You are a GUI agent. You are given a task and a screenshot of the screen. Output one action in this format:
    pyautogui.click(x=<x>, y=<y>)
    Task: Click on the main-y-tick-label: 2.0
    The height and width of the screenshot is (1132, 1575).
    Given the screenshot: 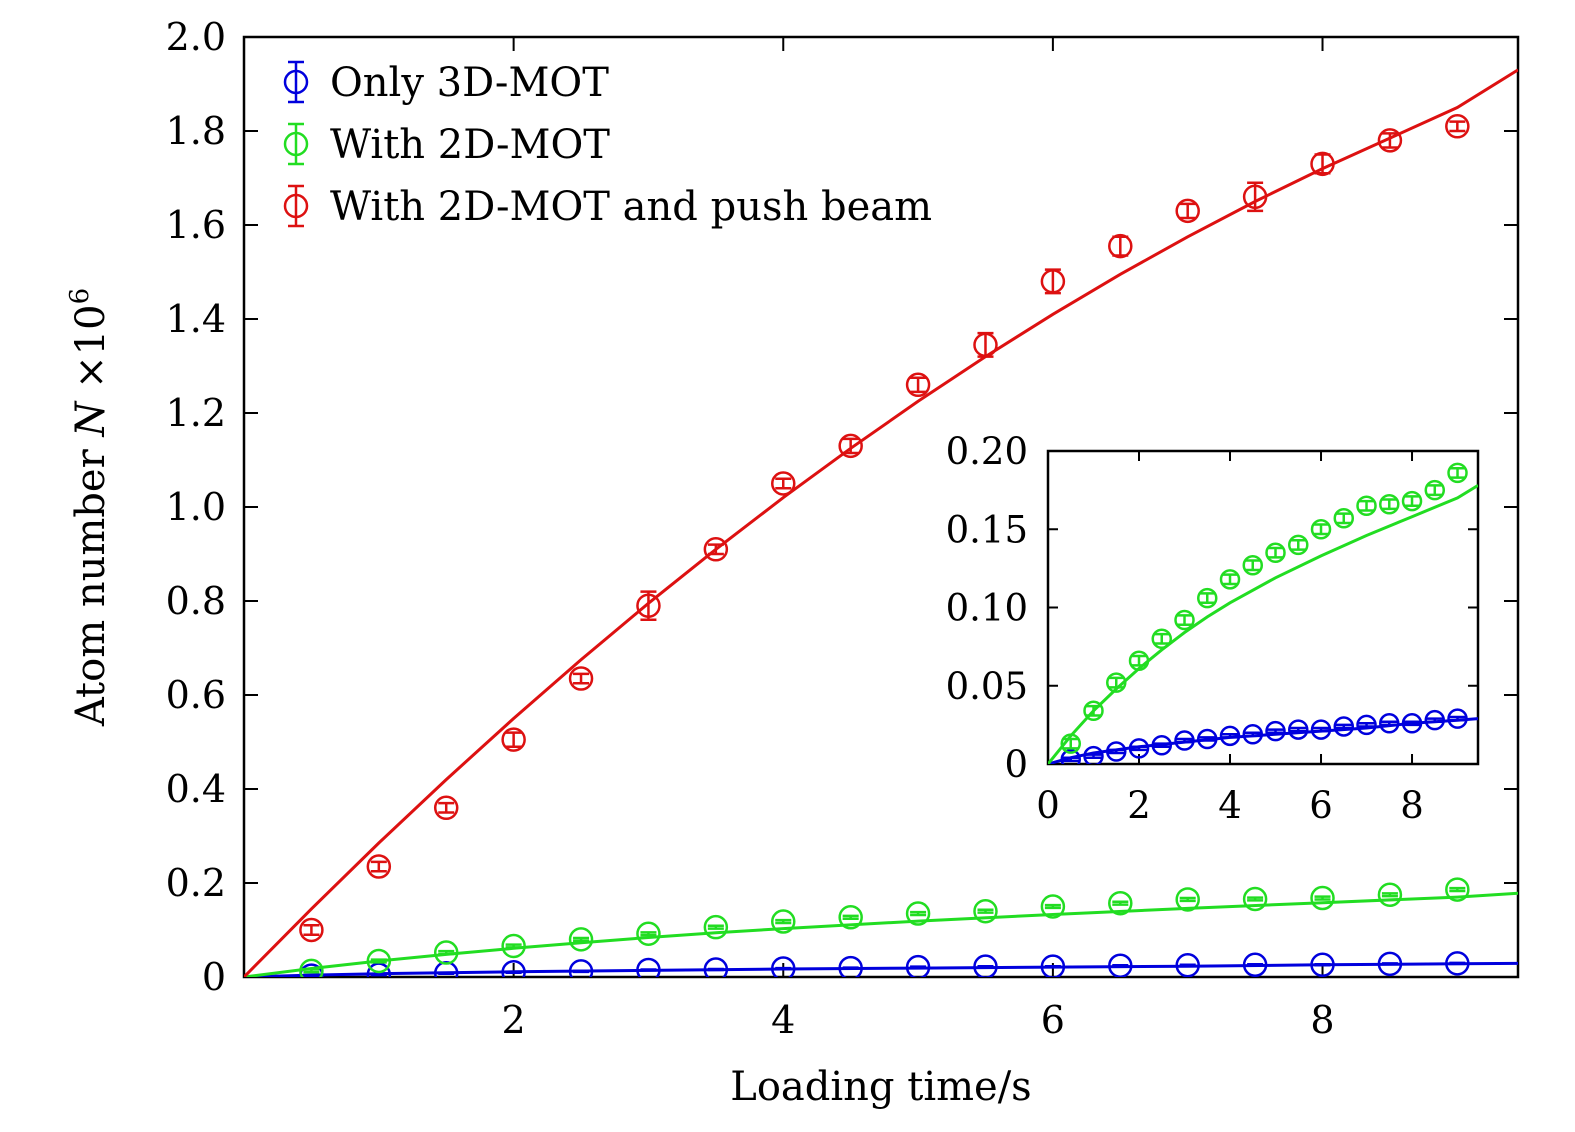 What is the action you would take?
    pyautogui.click(x=196, y=37)
    